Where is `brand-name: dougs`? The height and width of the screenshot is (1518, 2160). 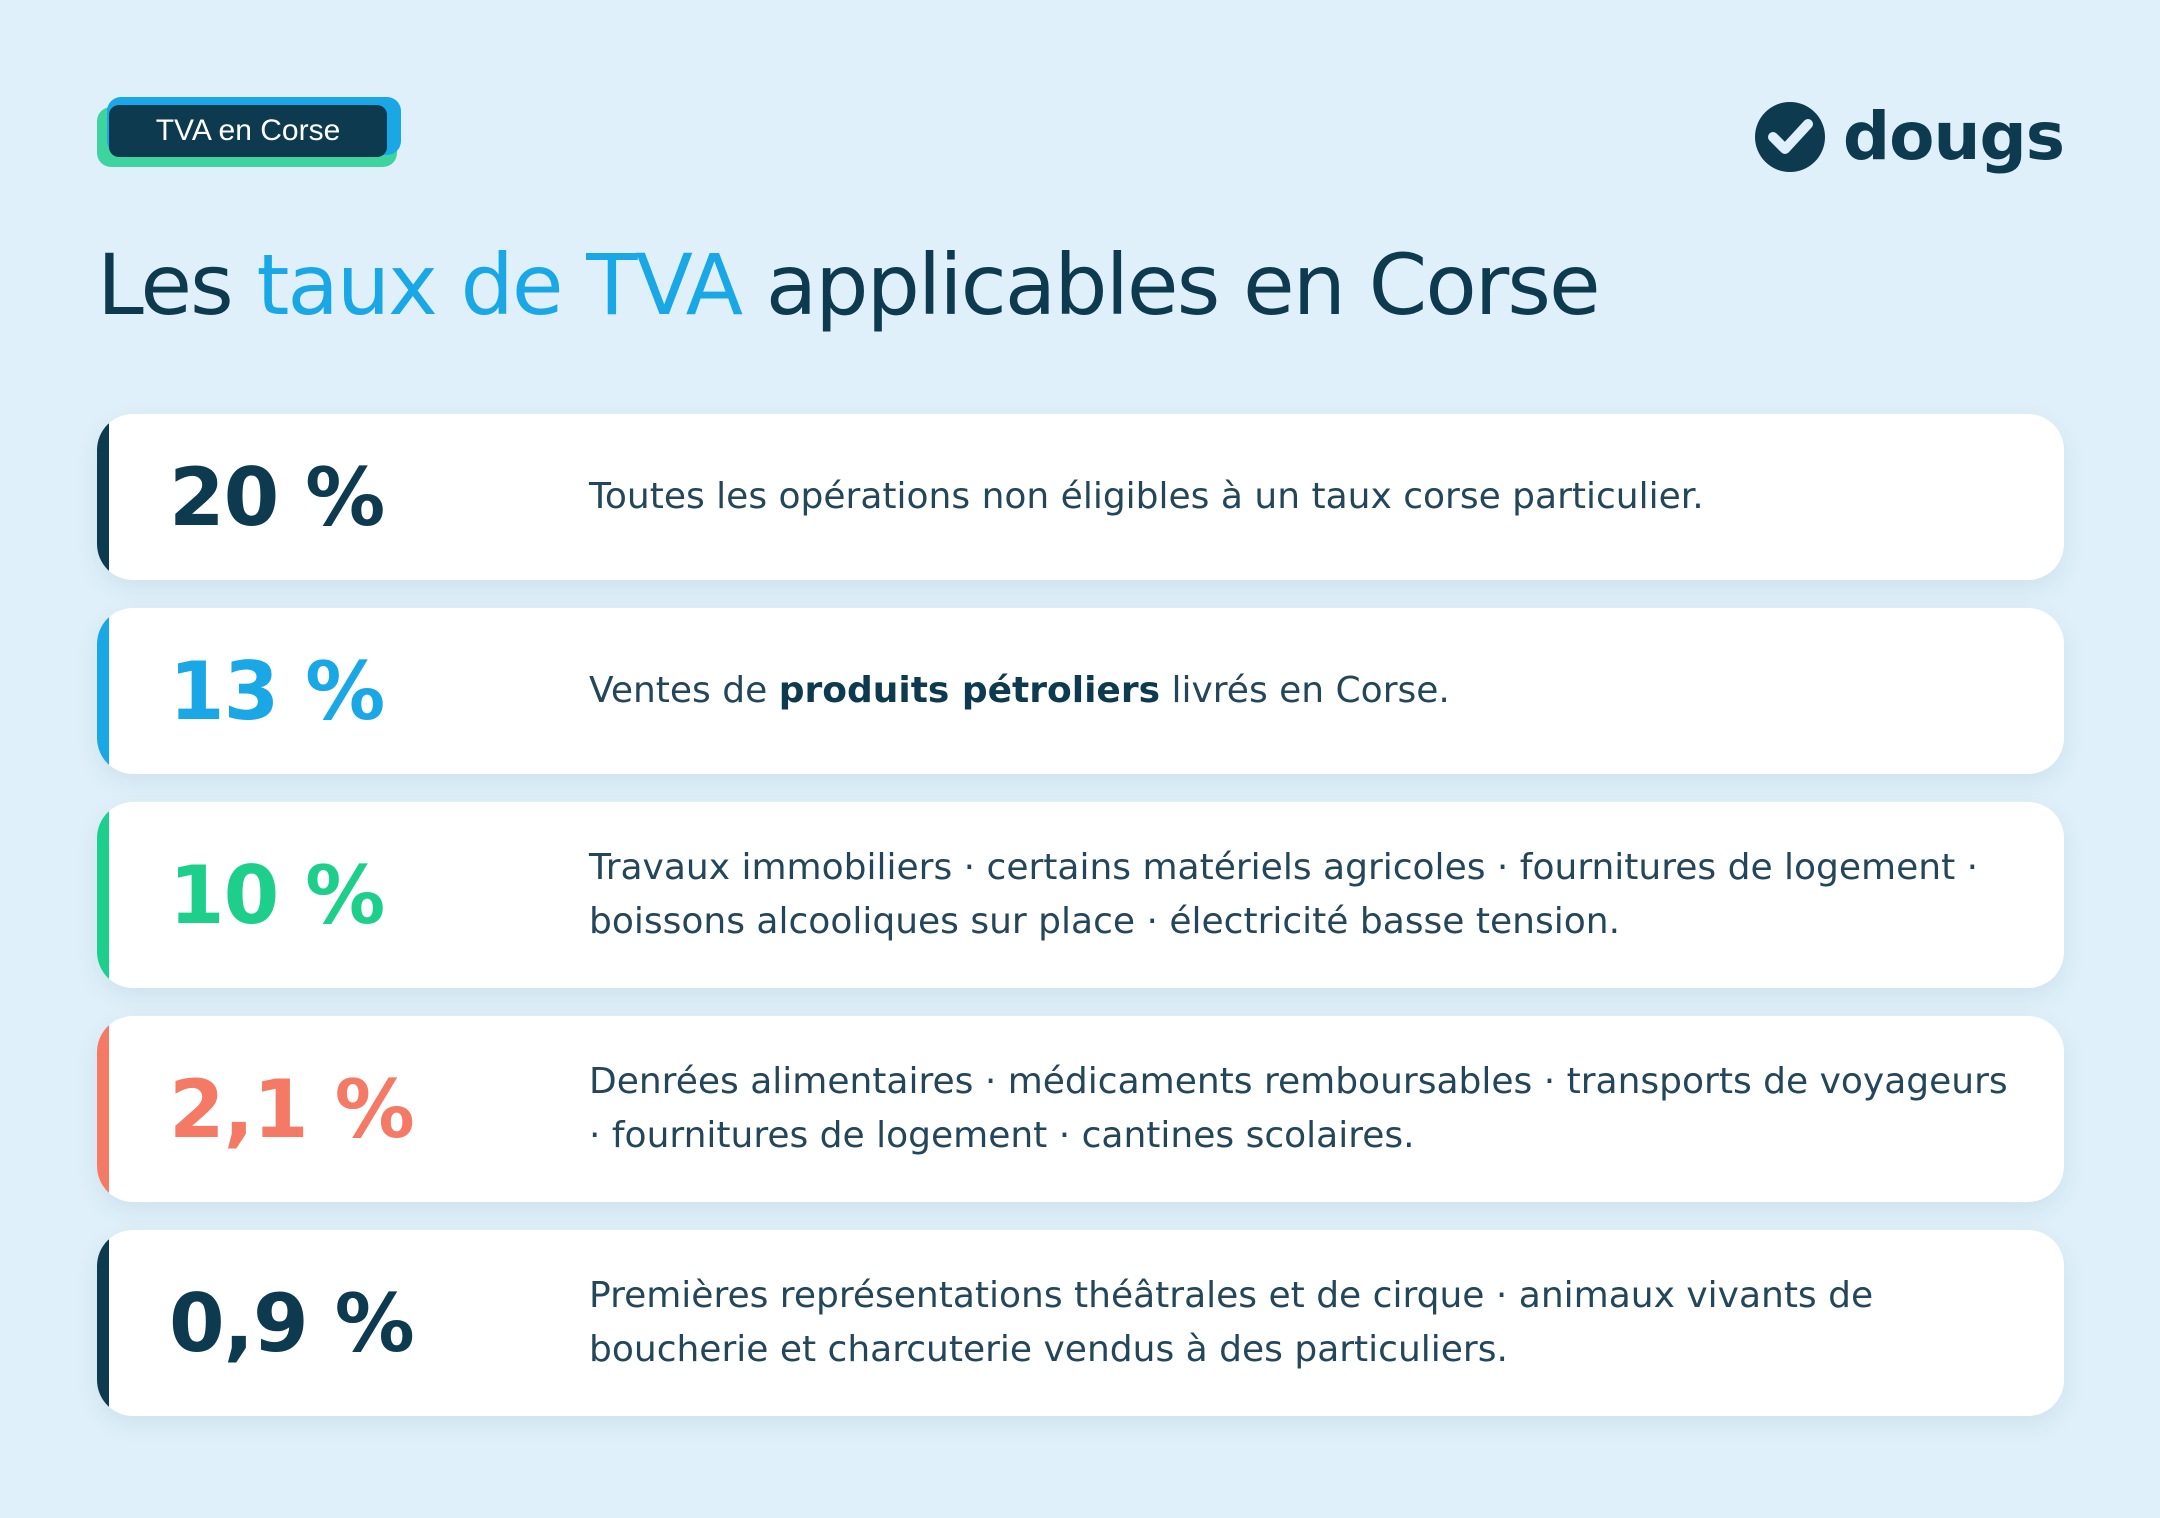
brand-name: dougs is located at coordinates (1953, 136).